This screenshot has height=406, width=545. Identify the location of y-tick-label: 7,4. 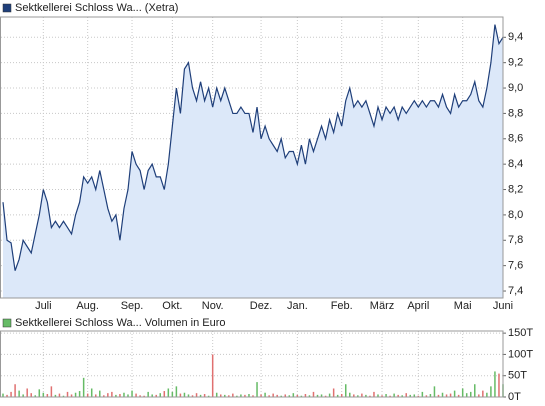
(515, 291).